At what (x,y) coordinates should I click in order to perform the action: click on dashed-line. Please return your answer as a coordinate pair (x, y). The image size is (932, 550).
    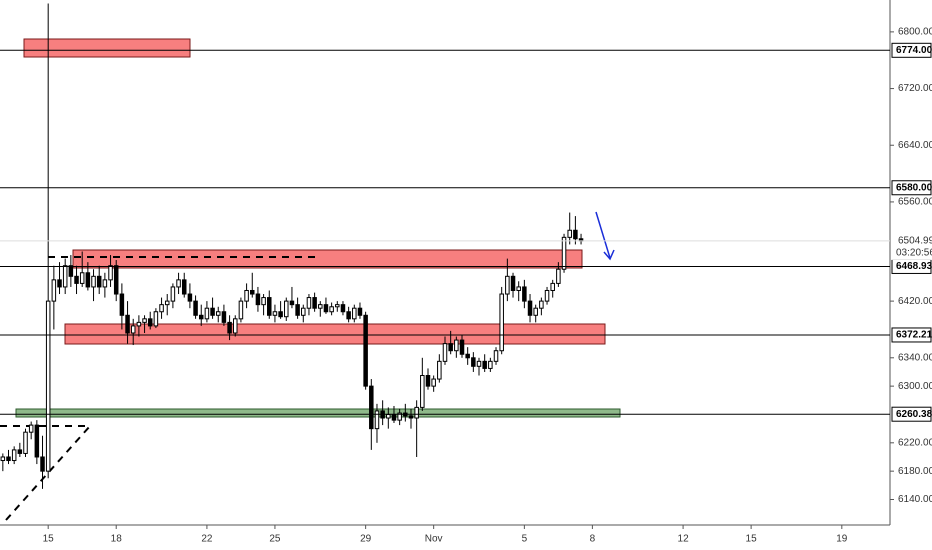
    Looking at the image, I should click on (48, 473).